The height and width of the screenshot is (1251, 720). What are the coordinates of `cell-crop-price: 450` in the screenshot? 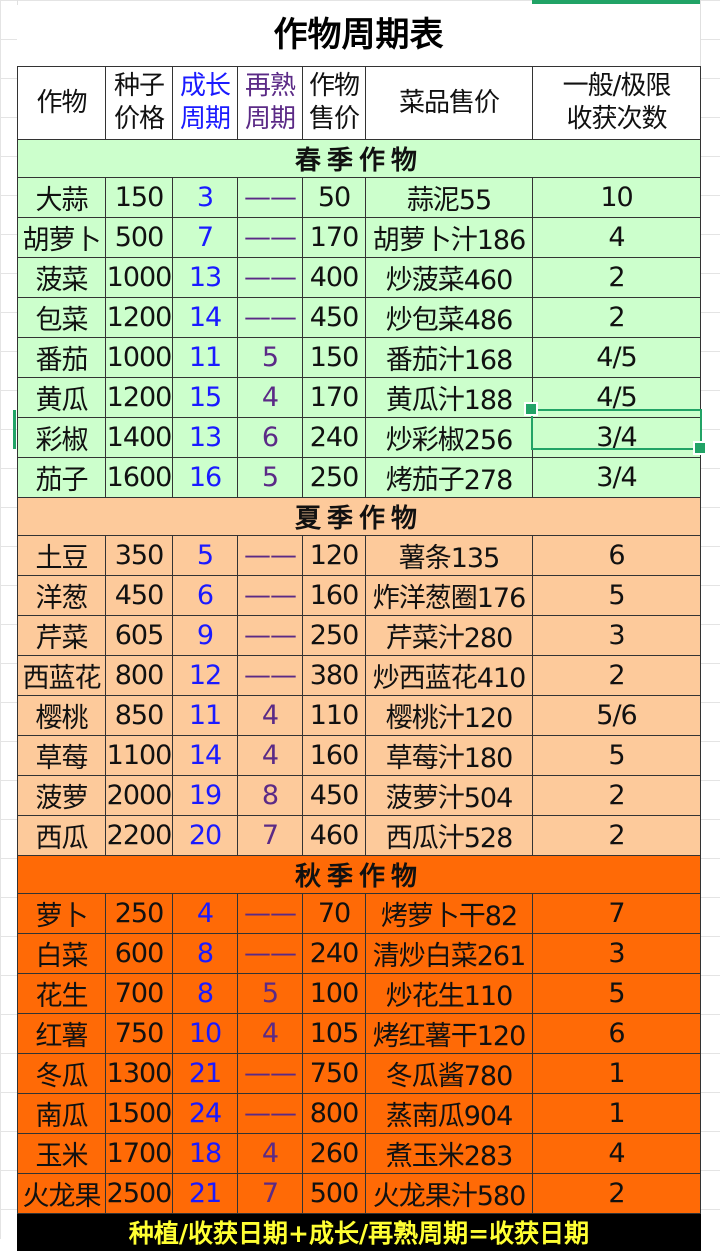 It's located at (334, 795).